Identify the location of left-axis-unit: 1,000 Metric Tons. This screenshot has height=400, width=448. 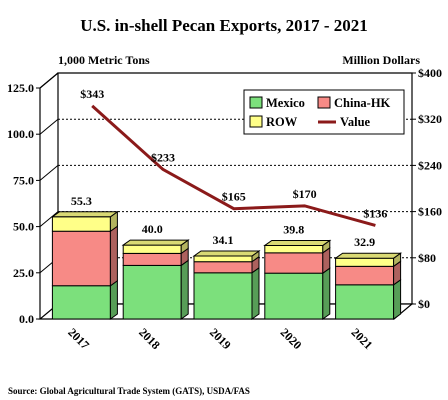
(104, 60).